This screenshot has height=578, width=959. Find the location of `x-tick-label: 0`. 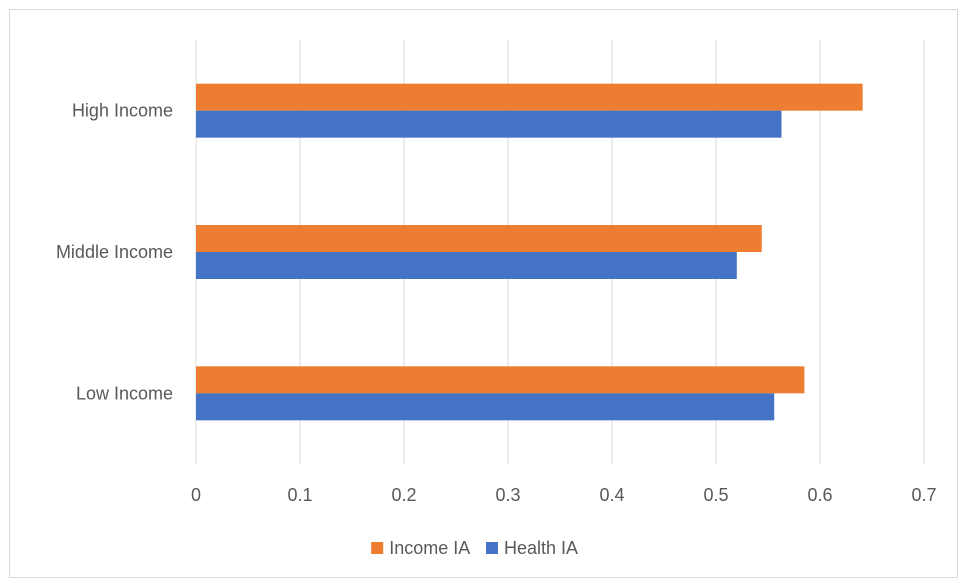

x-tick-label: 0 is located at coordinates (196, 495).